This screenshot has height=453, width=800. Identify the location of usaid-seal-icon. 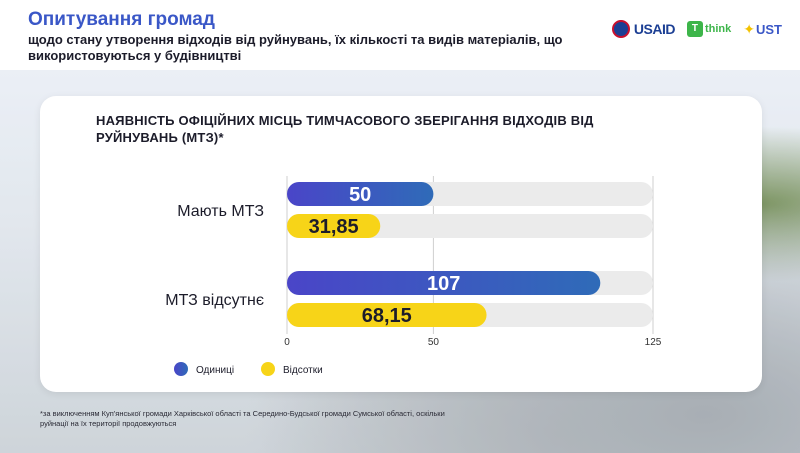
(620, 29).